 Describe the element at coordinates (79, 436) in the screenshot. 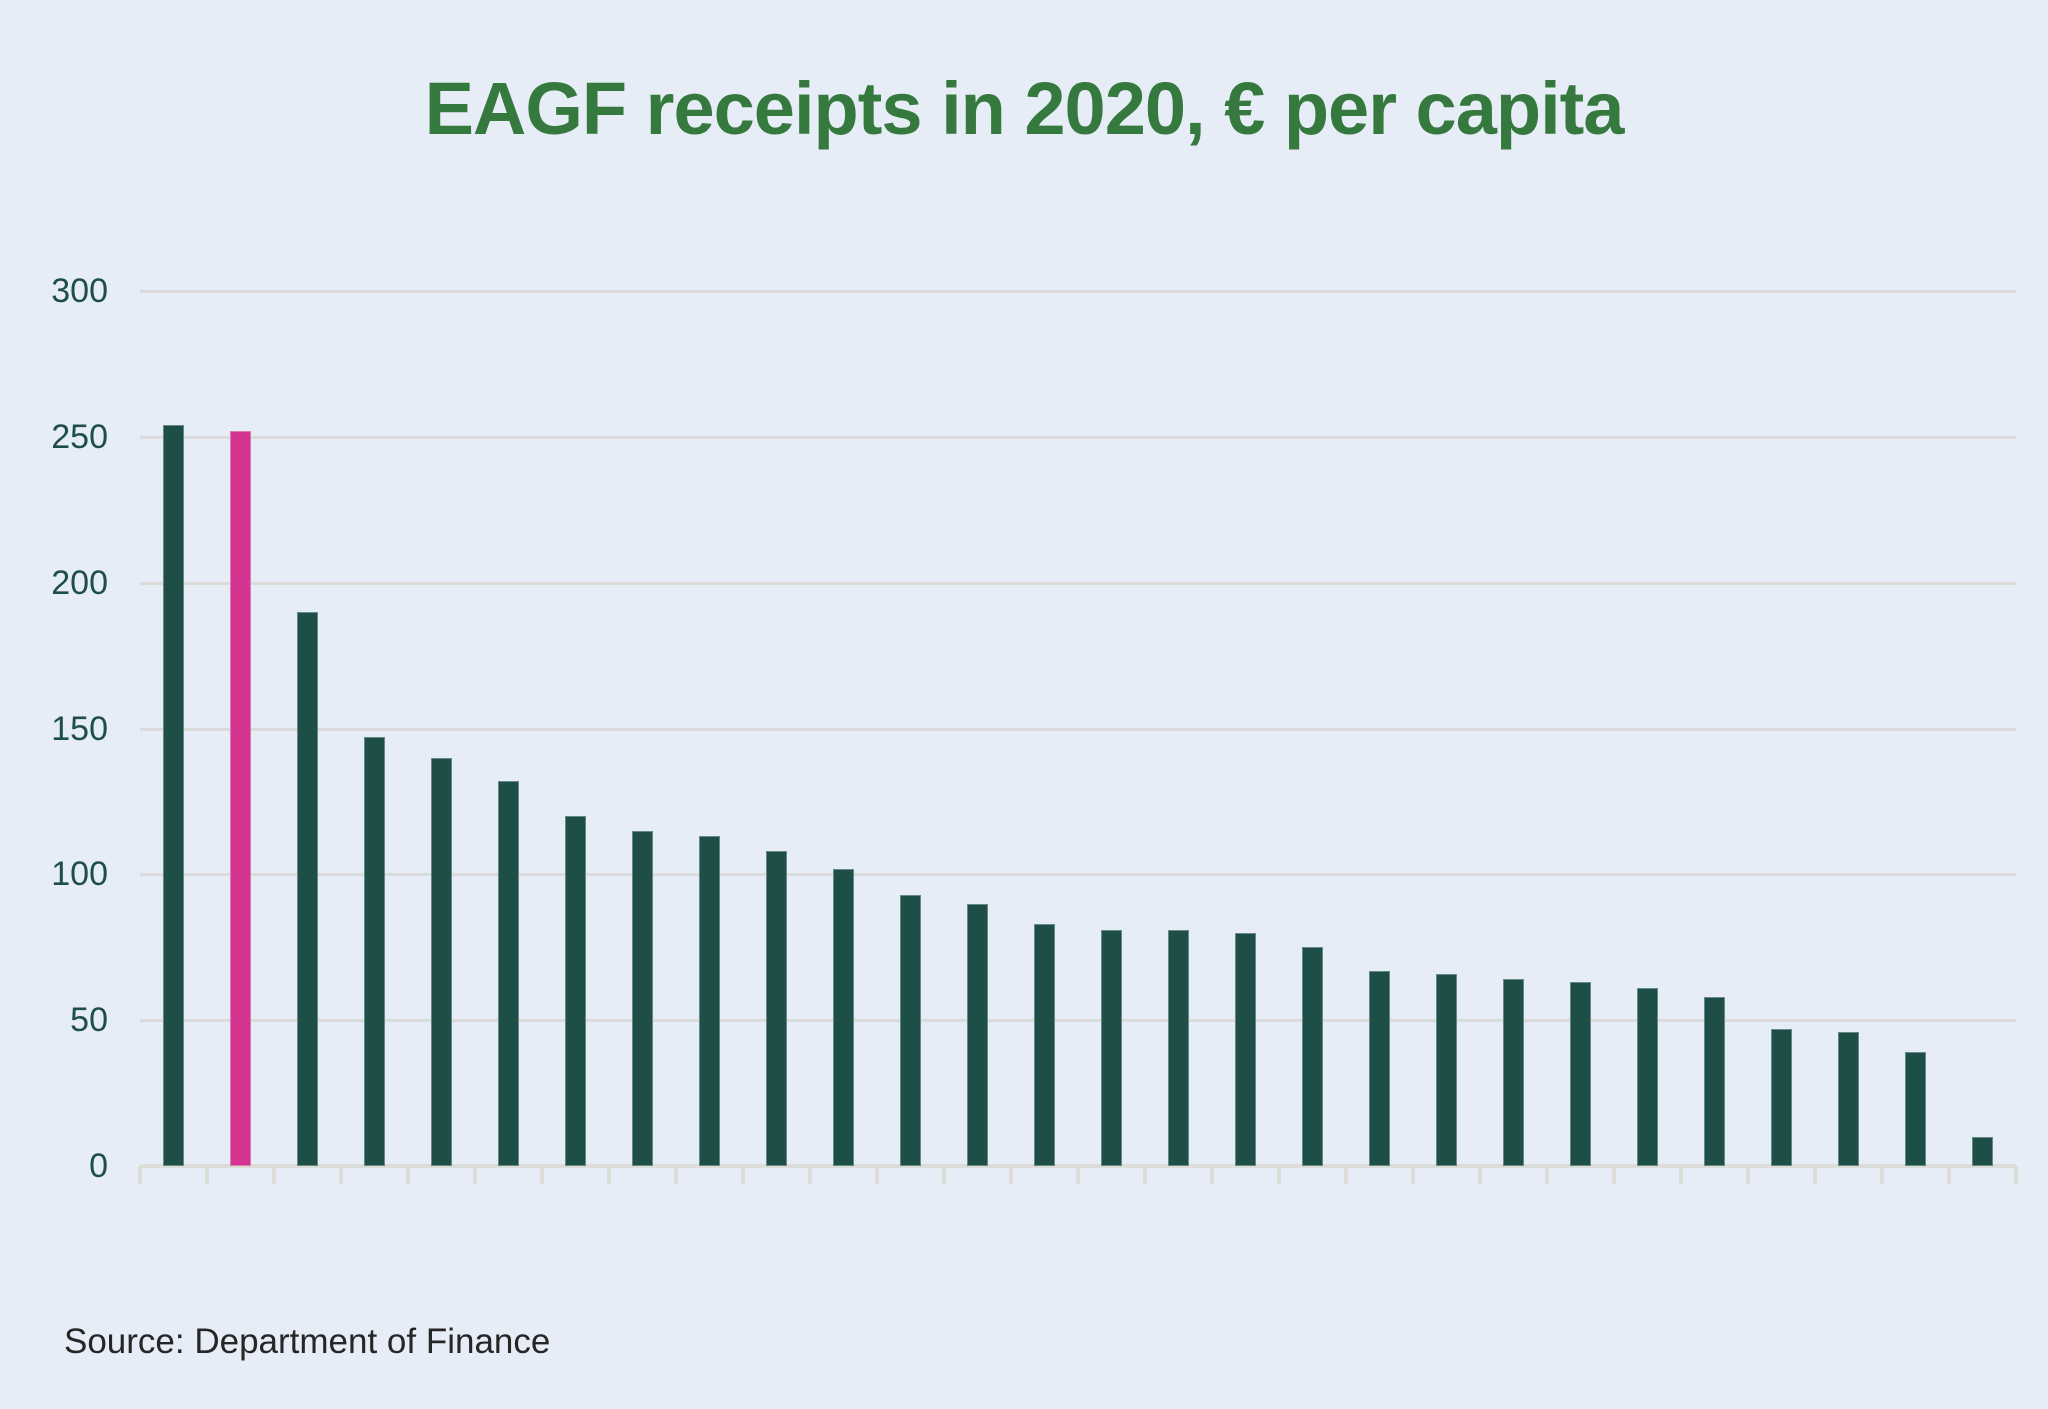

I see `y-tick-label: 250` at that location.